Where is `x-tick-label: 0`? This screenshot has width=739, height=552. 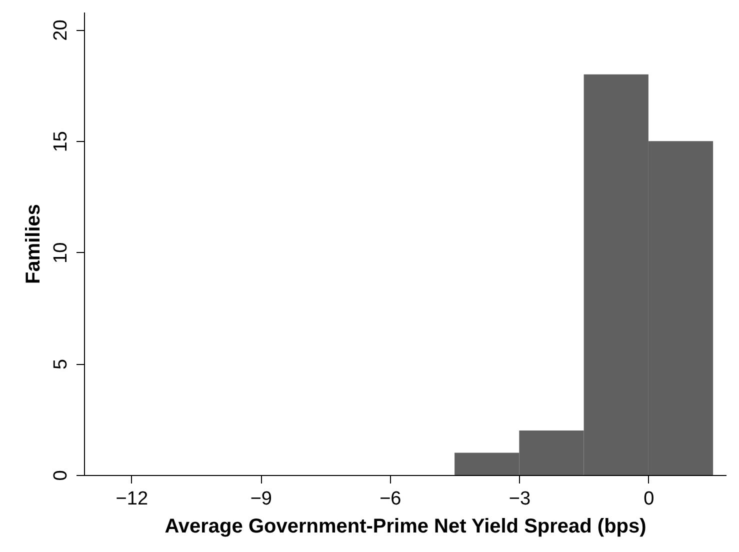 x-tick-label: 0 is located at coordinates (649, 499).